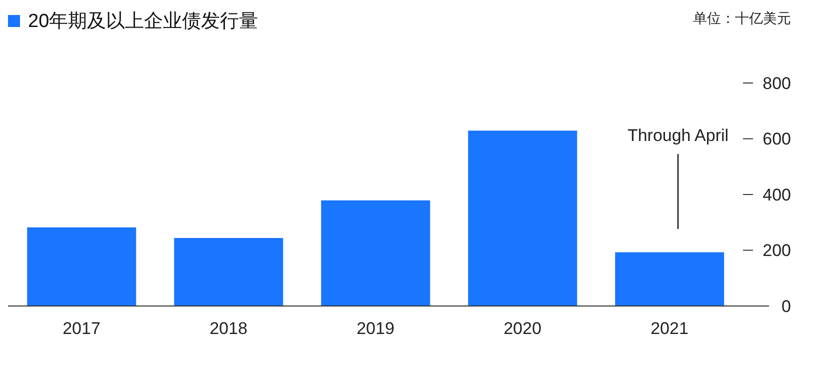 The image size is (821, 384). Describe the element at coordinates (678, 136) in the screenshot. I see `annotation: Through April` at that location.